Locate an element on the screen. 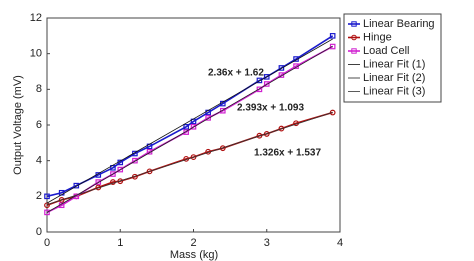  x-tick-label: 1 is located at coordinates (120, 243).